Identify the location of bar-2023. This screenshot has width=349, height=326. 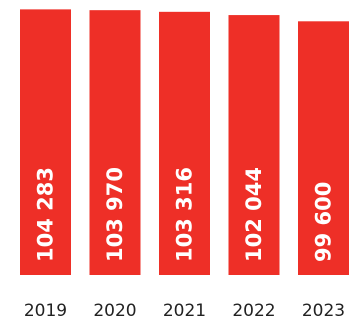
(323, 148).